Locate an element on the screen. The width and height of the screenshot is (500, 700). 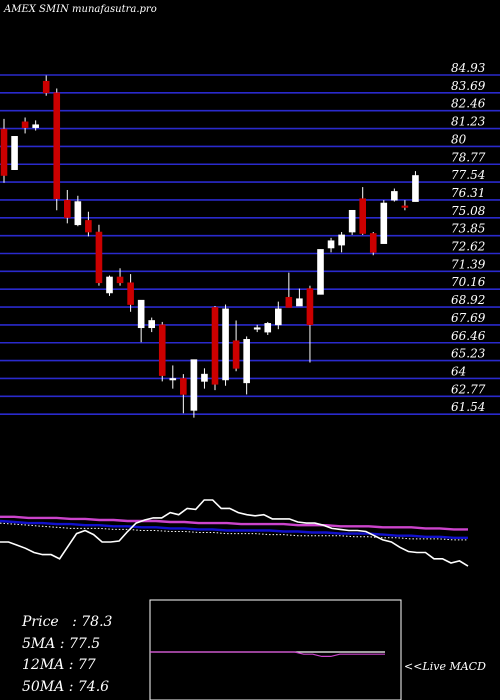
ma-mid-line is located at coordinates (234, 529).